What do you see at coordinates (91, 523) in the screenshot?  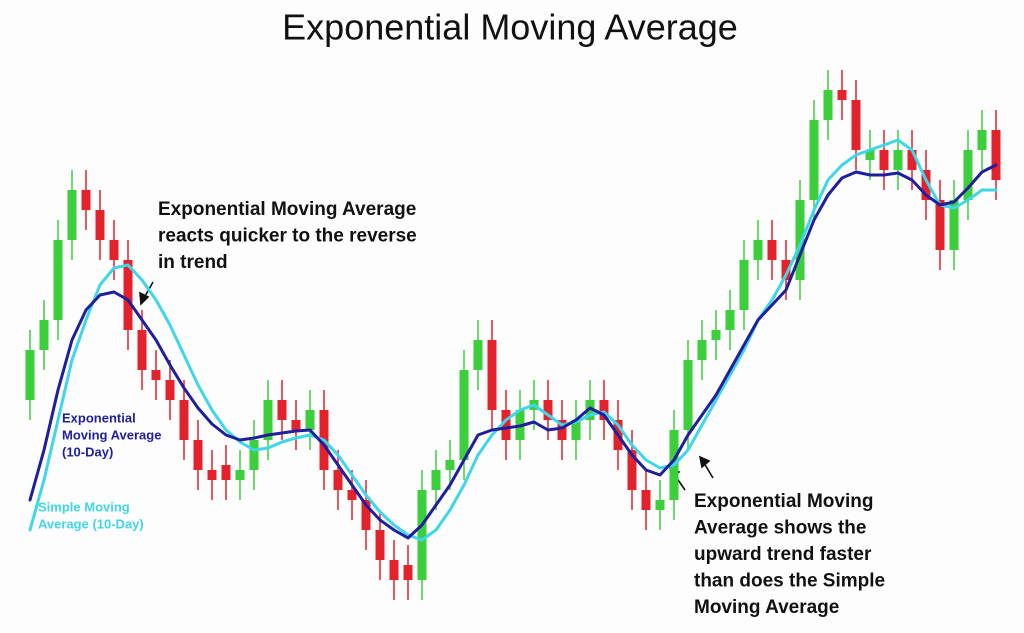 I see `series-label: Average (10-Day)` at bounding box center [91, 523].